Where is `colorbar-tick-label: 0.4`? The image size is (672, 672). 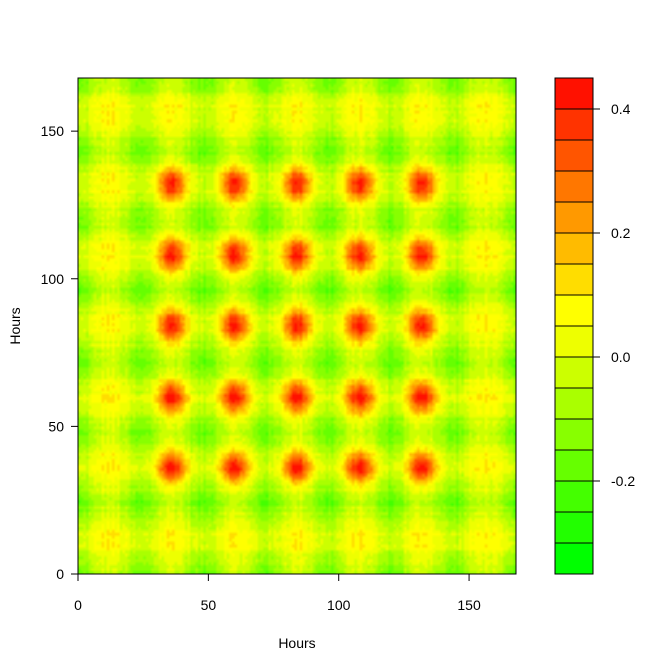 colorbar-tick-label: 0.4 is located at coordinates (621, 109).